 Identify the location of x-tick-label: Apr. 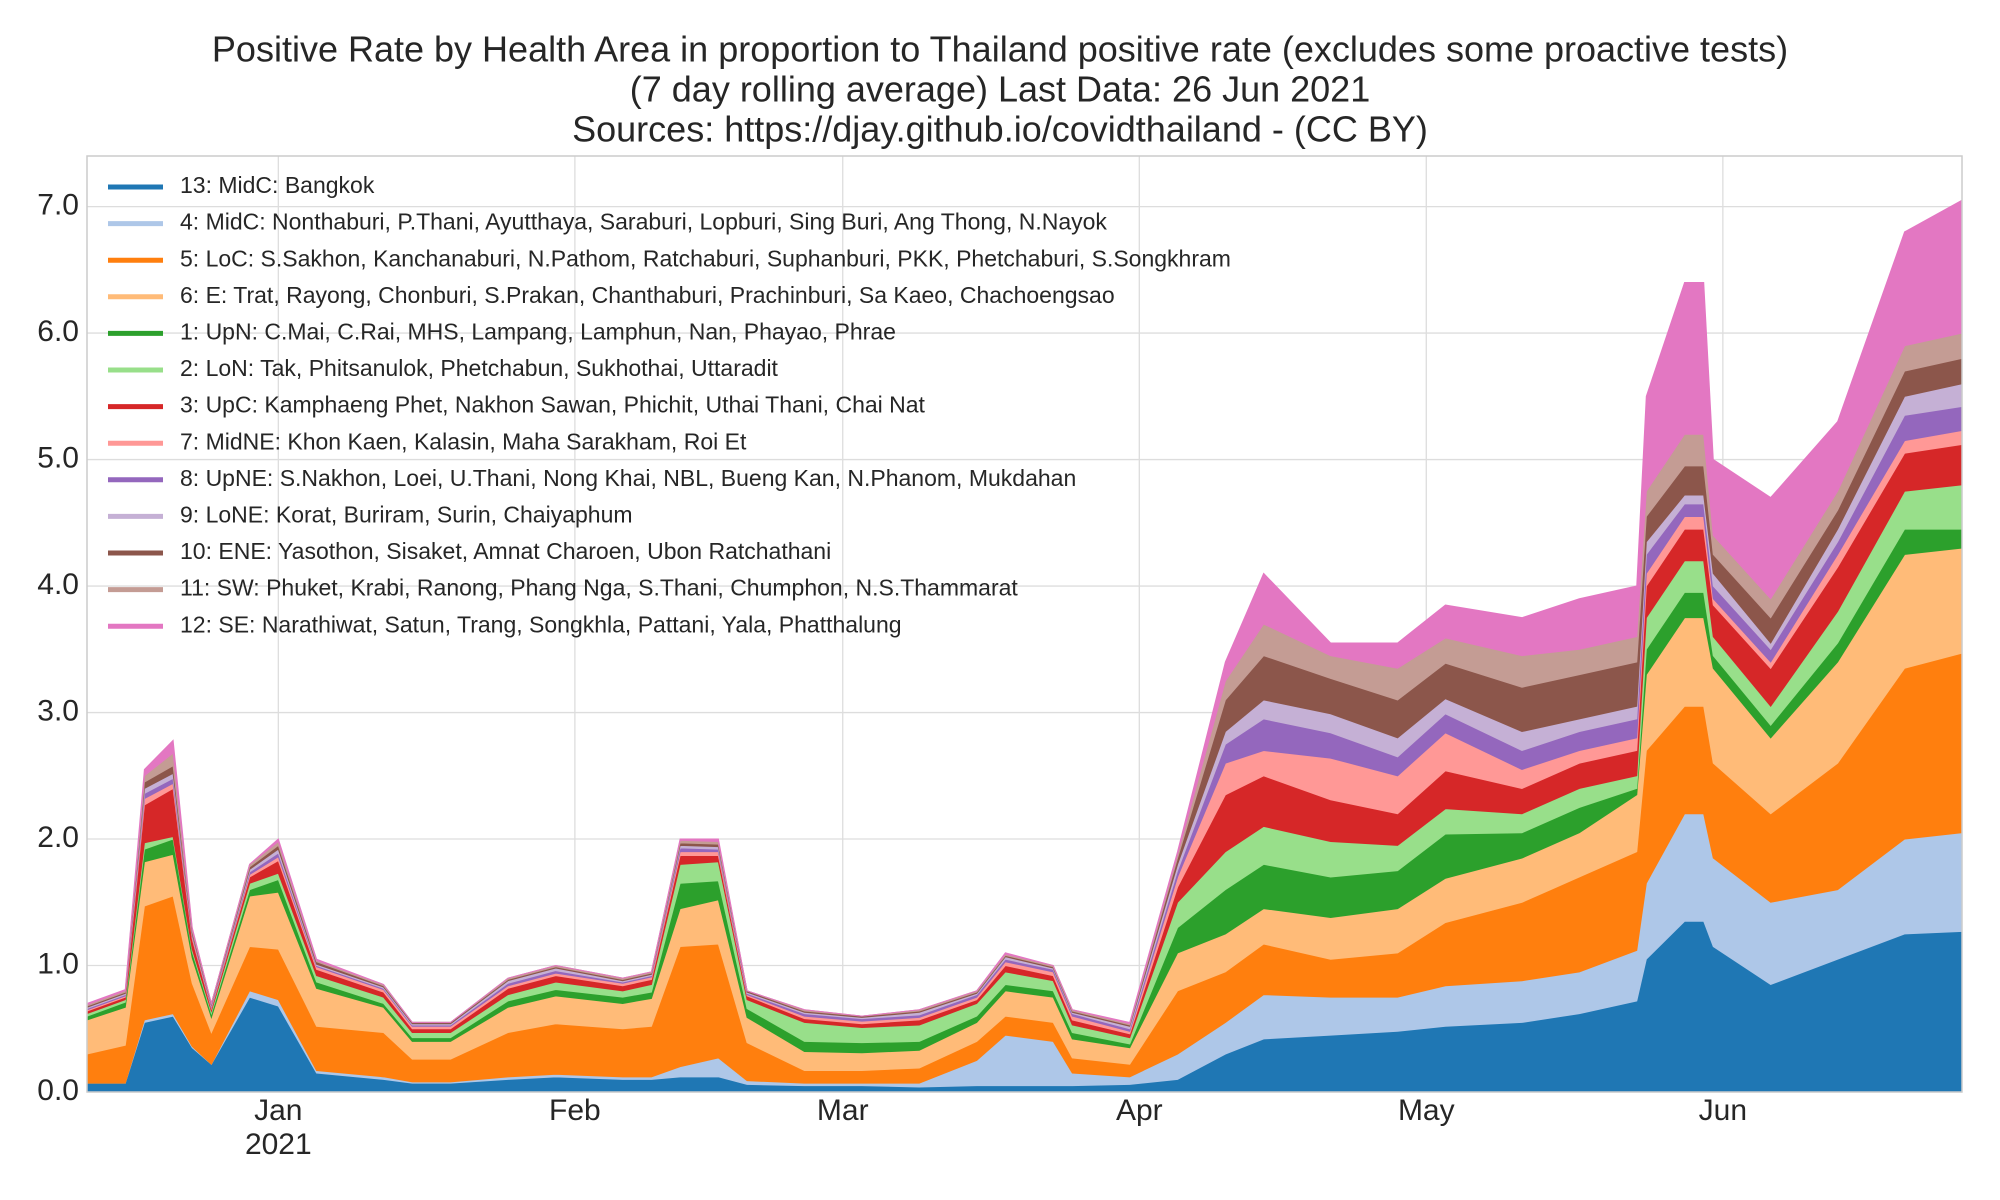
(1139, 1110).